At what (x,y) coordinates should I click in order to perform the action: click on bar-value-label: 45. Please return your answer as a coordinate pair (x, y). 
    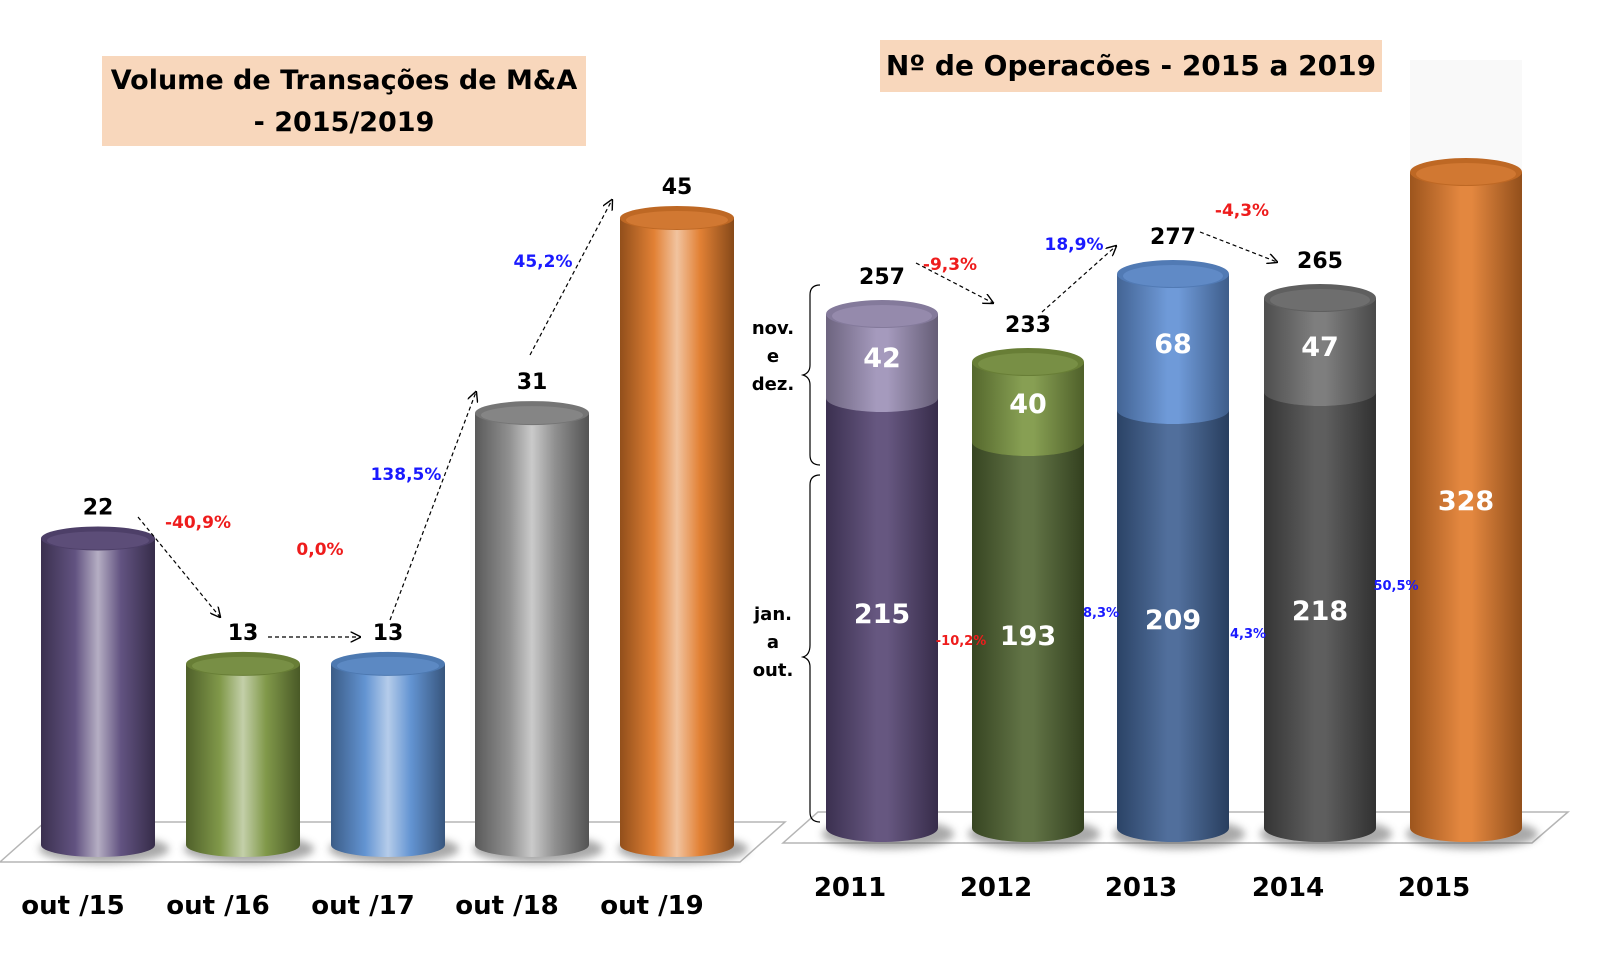
    Looking at the image, I should click on (677, 187).